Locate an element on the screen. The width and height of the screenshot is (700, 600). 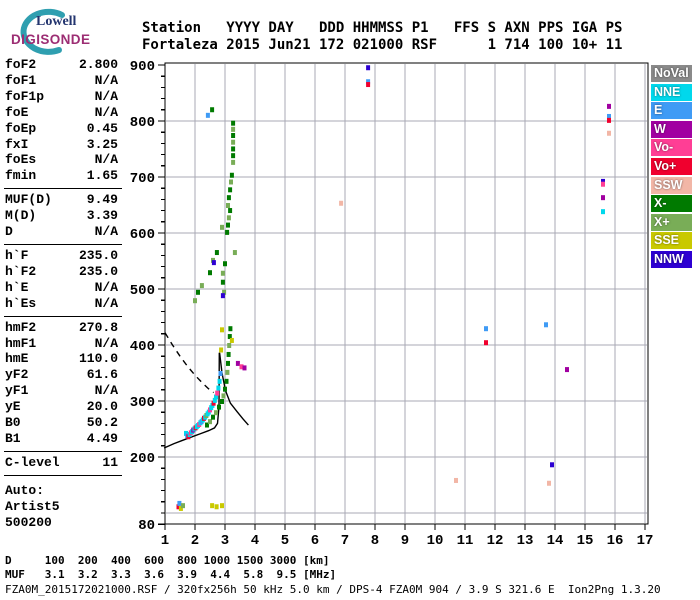
param-row-d: D N/A is located at coordinates (63, 232).